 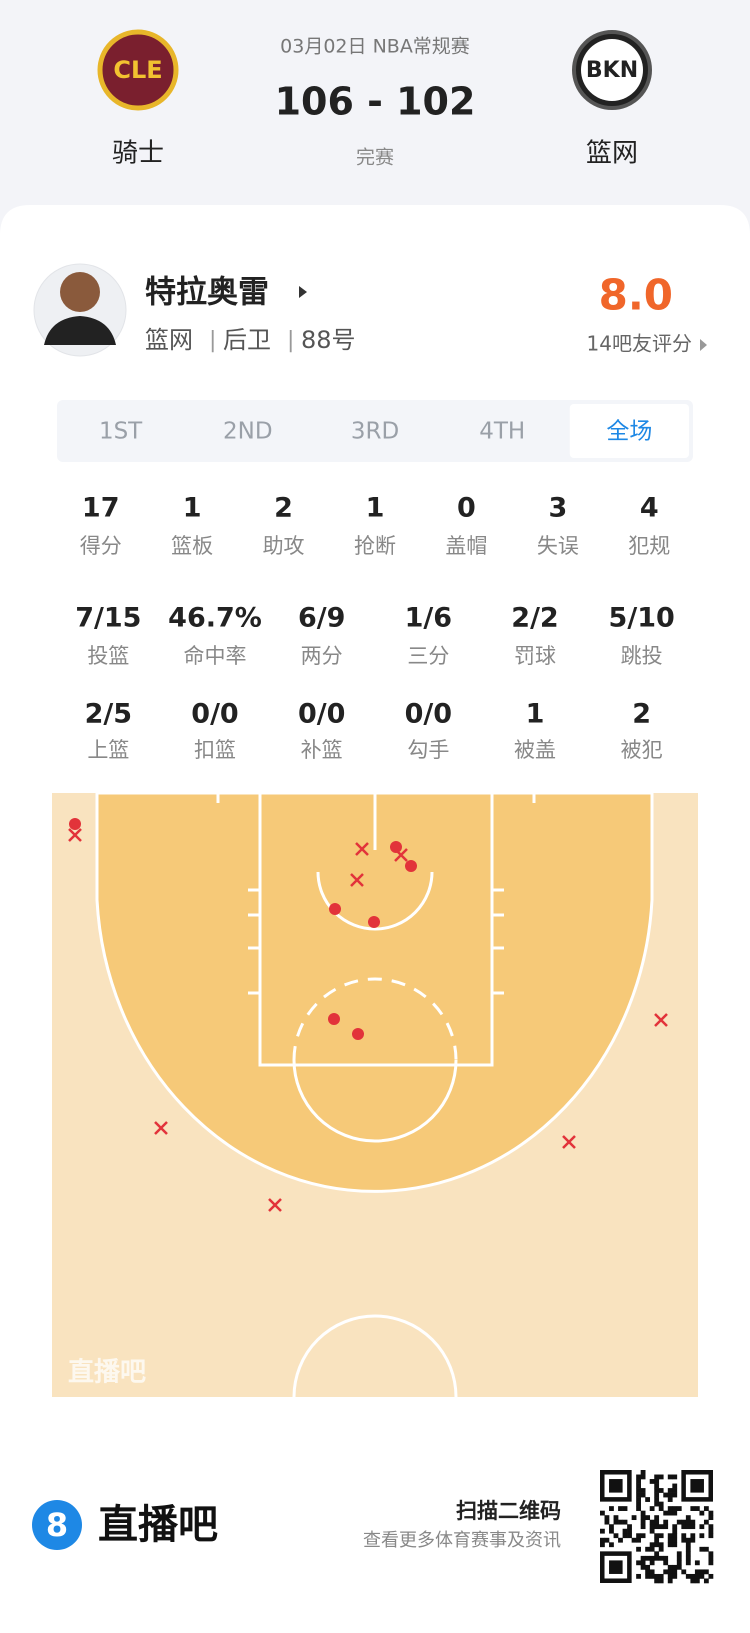 I want to click on tab: 2ND, so click(x=248, y=432).